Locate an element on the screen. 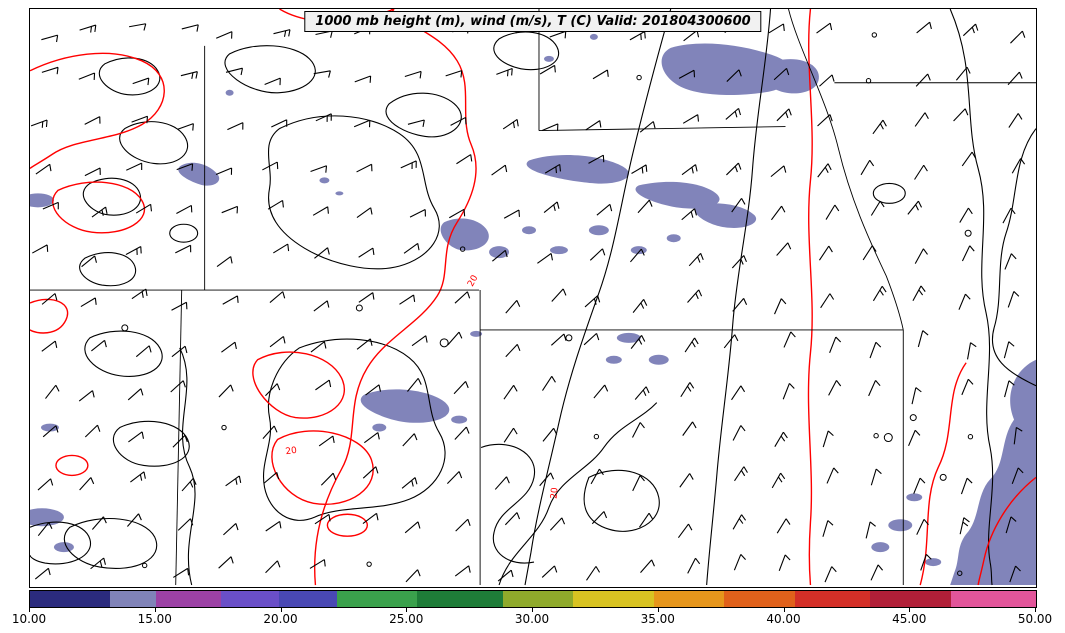 This screenshot has width=1065, height=633. colorbar-tick-label: 20.00 is located at coordinates (280, 619).